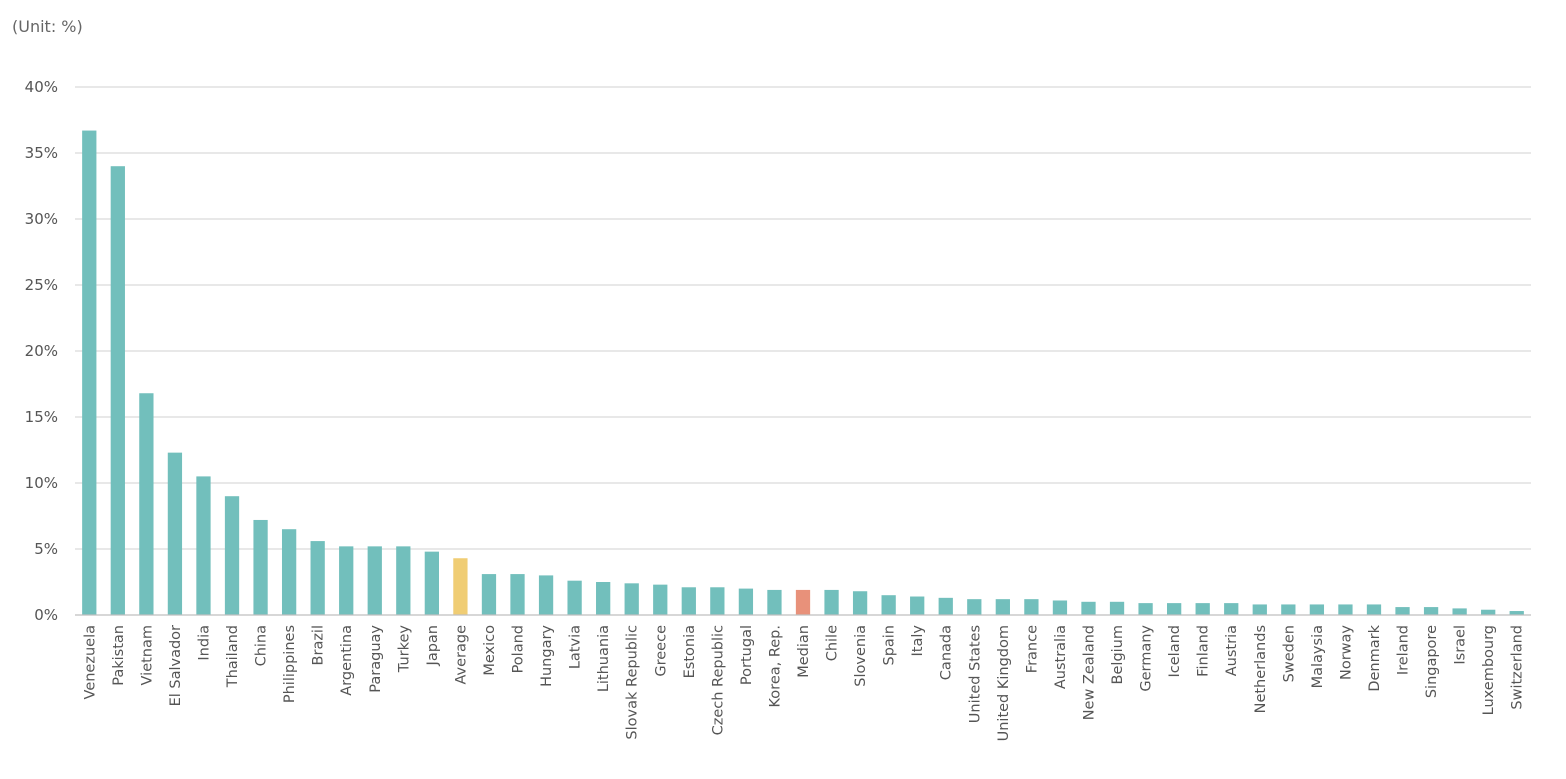 This screenshot has height=779, width=1566. What do you see at coordinates (347, 660) in the screenshot?
I see `x-category-label: Argentina` at bounding box center [347, 660].